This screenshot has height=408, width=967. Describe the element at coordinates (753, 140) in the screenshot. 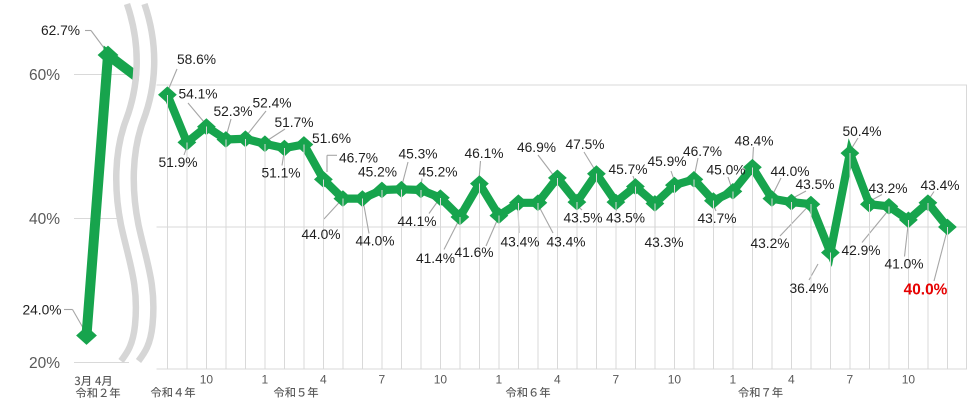

I see `svg-text: 48.4%` at that location.